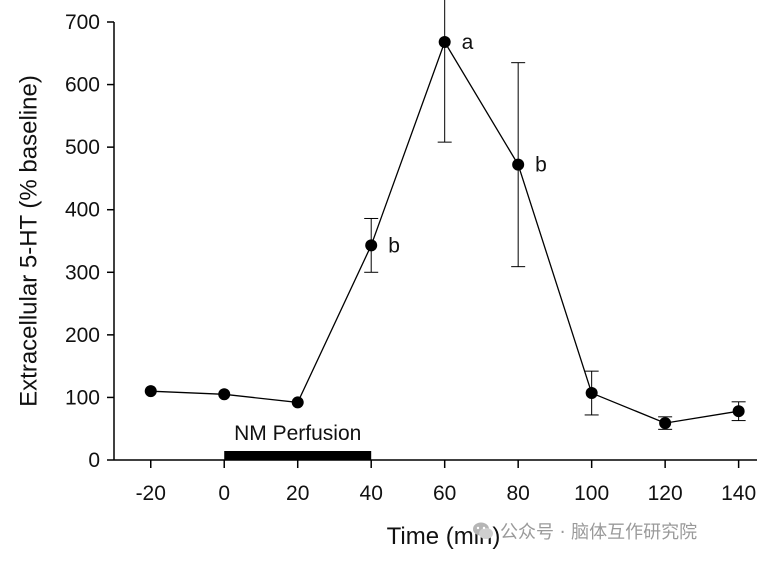 The image size is (766, 562). Describe the element at coordinates (82, 397) in the screenshot. I see `y-tick-label: 100` at that location.